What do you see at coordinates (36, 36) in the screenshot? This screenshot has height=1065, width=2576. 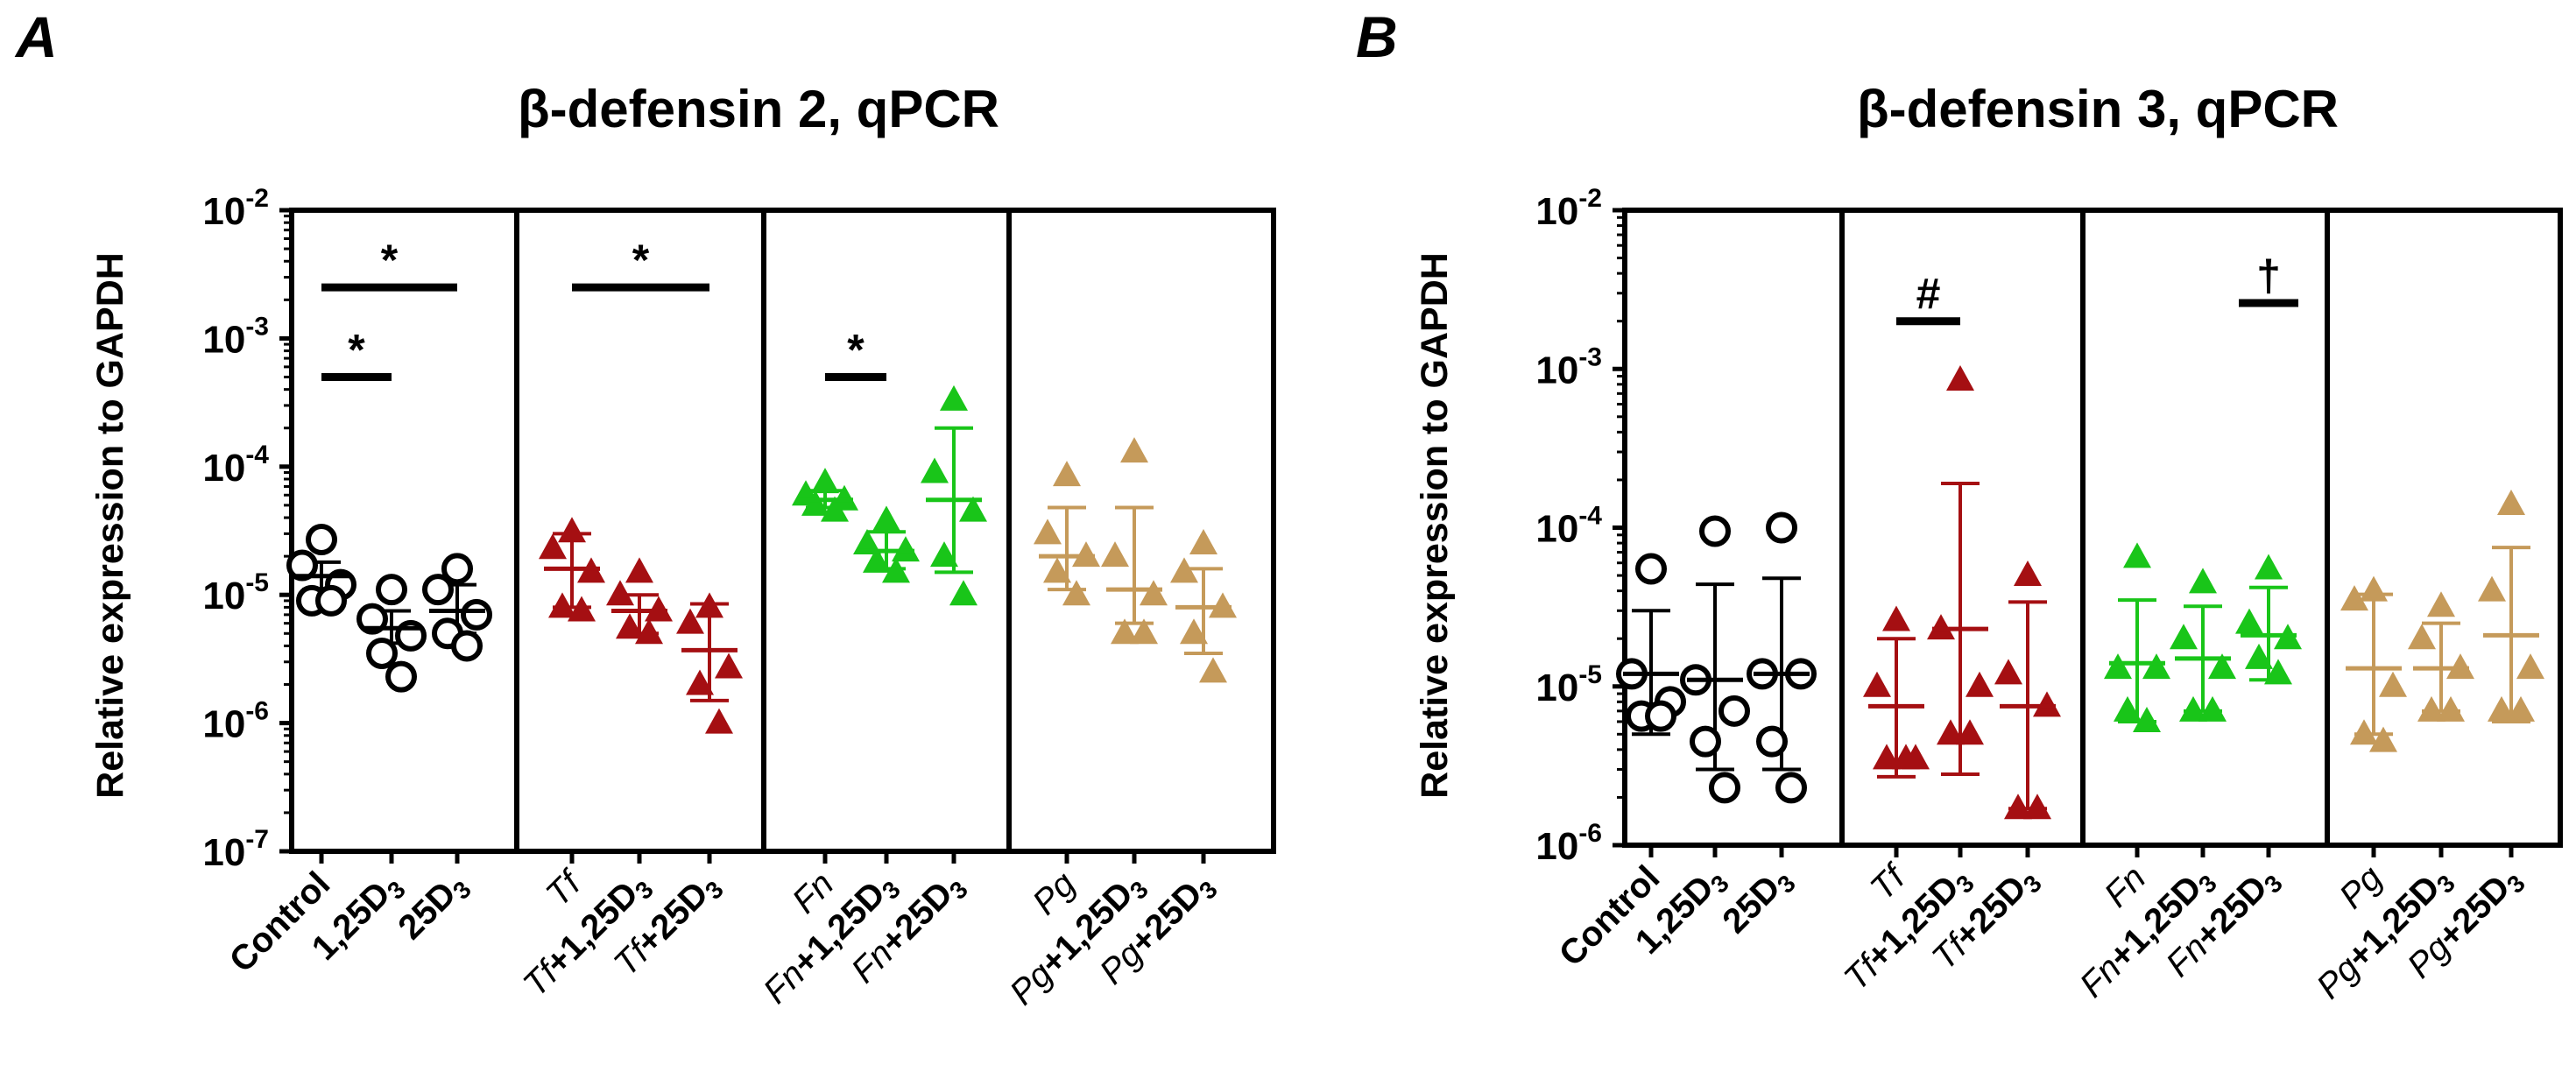 I see `panel-letter-a: A` at bounding box center [36, 36].